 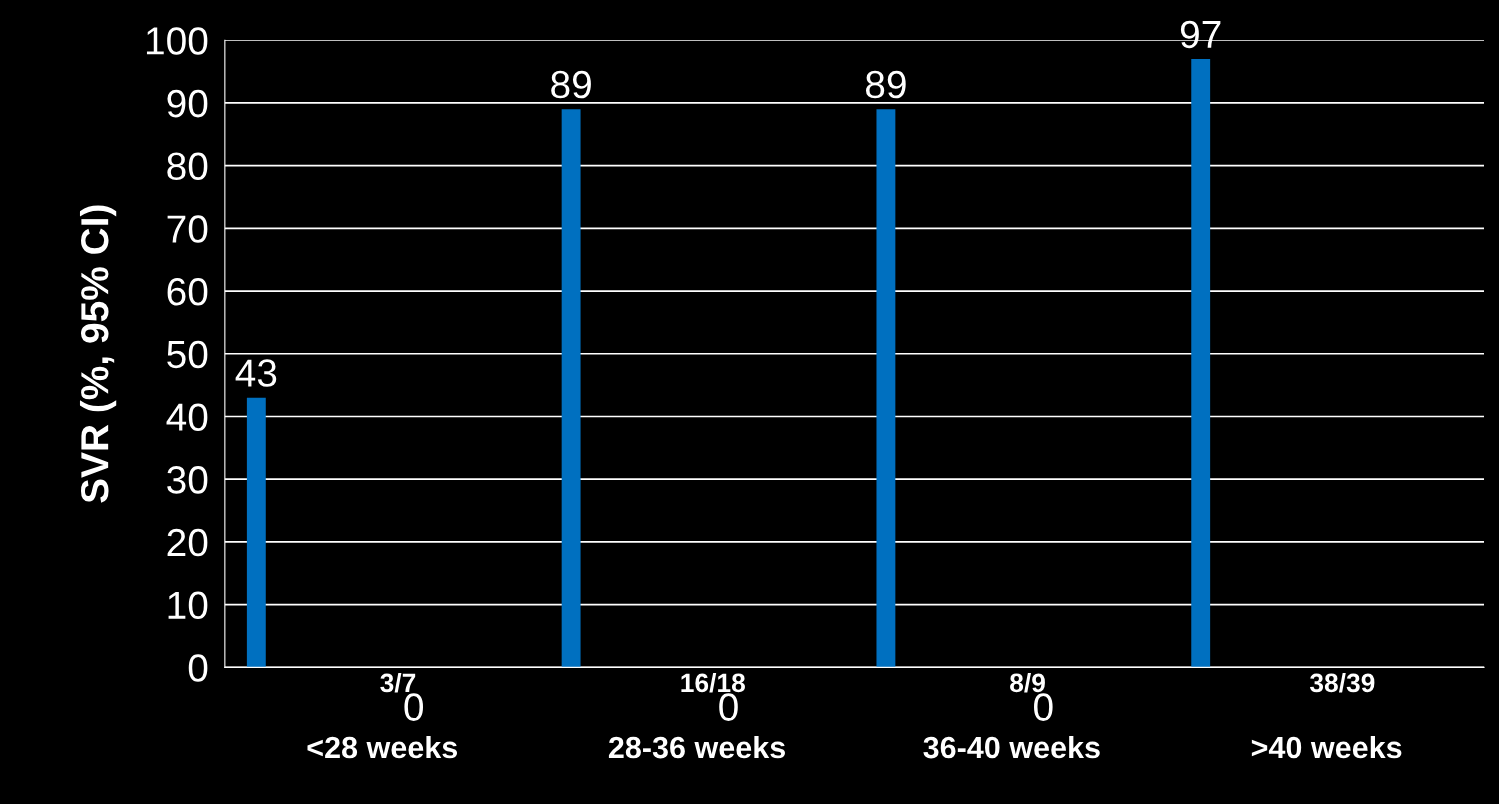 What do you see at coordinates (187, 354) in the screenshot?
I see `y-tick-label: 50` at bounding box center [187, 354].